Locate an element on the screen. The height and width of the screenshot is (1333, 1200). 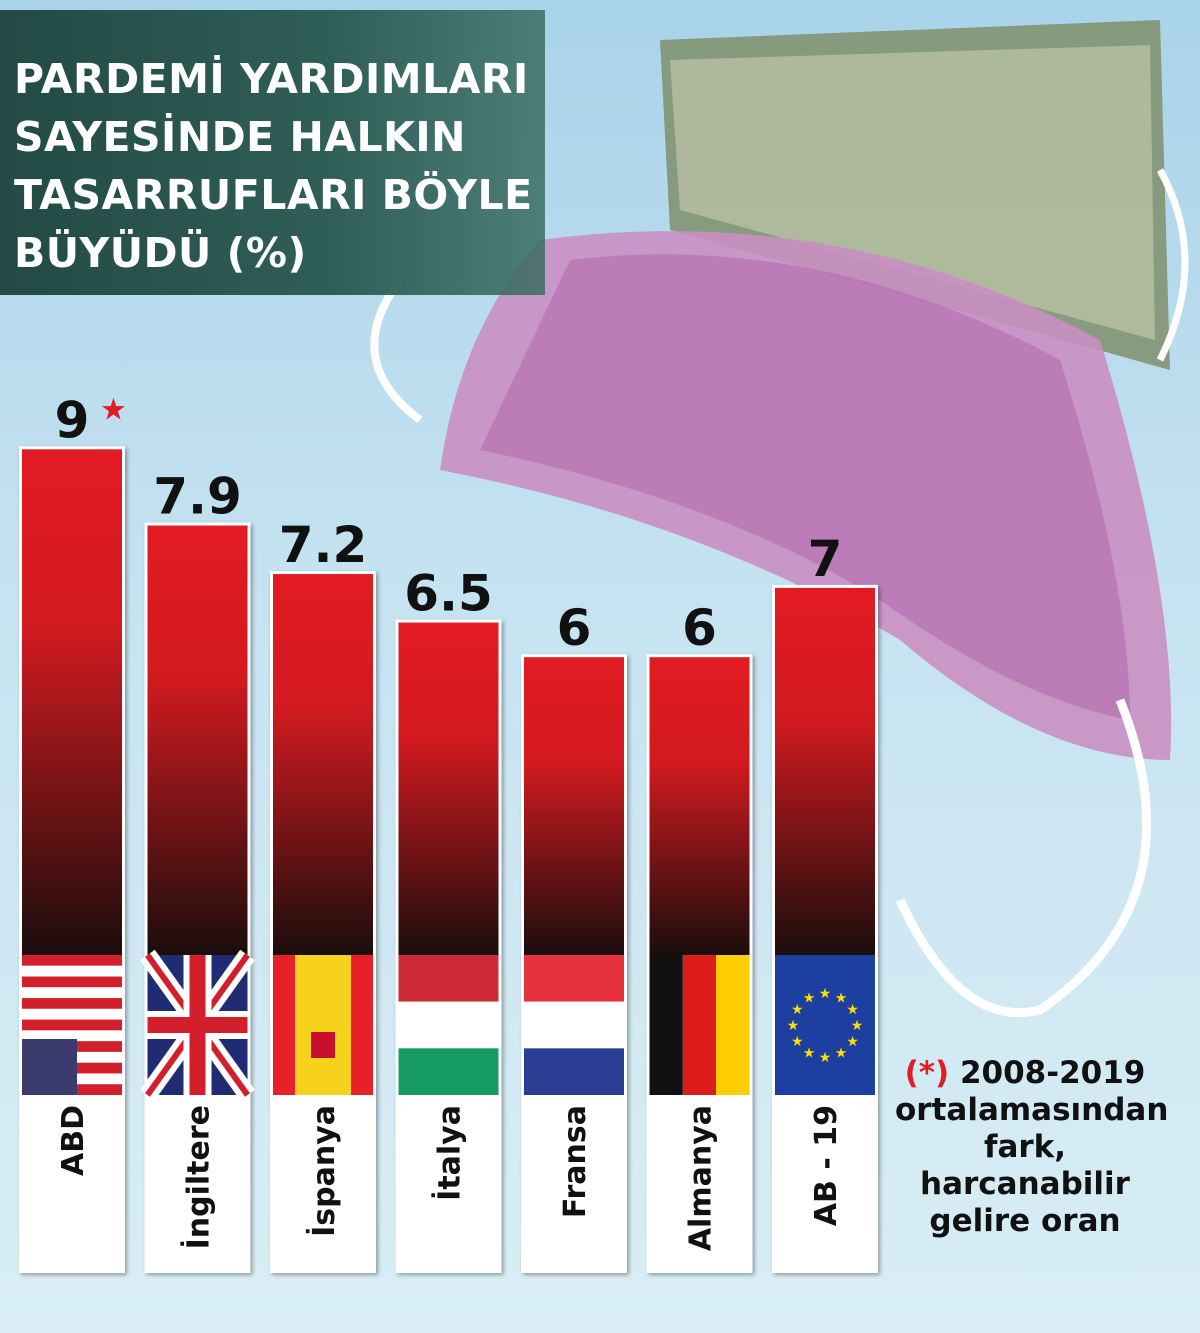
bar-group: 6 Fransa is located at coordinates (574, 936).